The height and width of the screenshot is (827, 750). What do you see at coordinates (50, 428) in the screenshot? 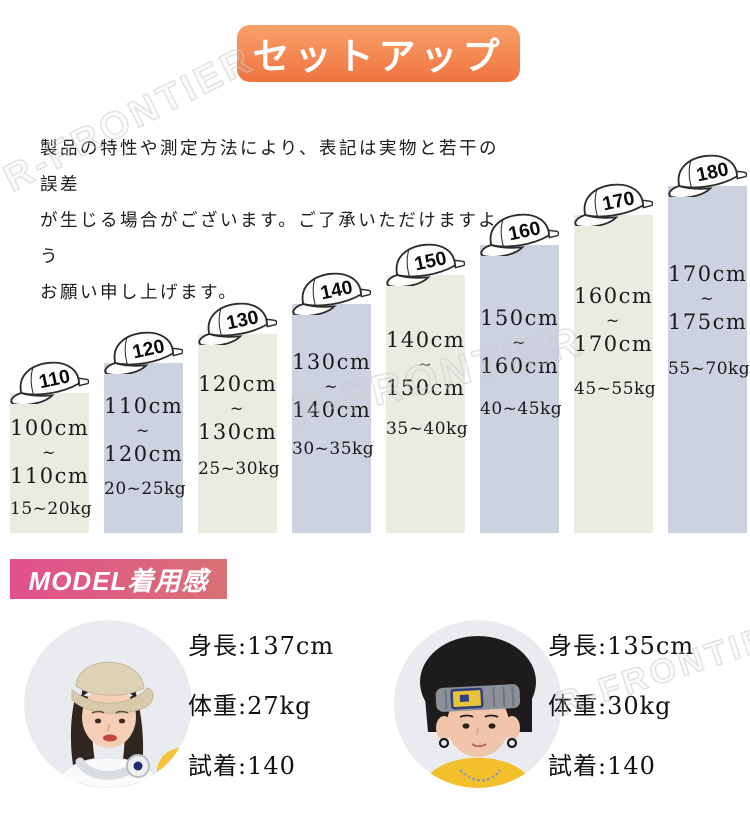
I see `height-from: 100cm` at bounding box center [50, 428].